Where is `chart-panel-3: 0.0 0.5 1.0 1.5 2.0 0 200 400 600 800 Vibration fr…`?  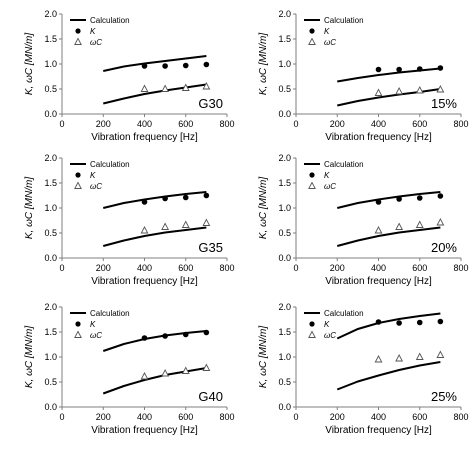
chart-panel-3: 0.0 0.5 1.0 1.5 2.0 0 200 400 600 800 Vibration fr… is located at coordinates (363, 220).